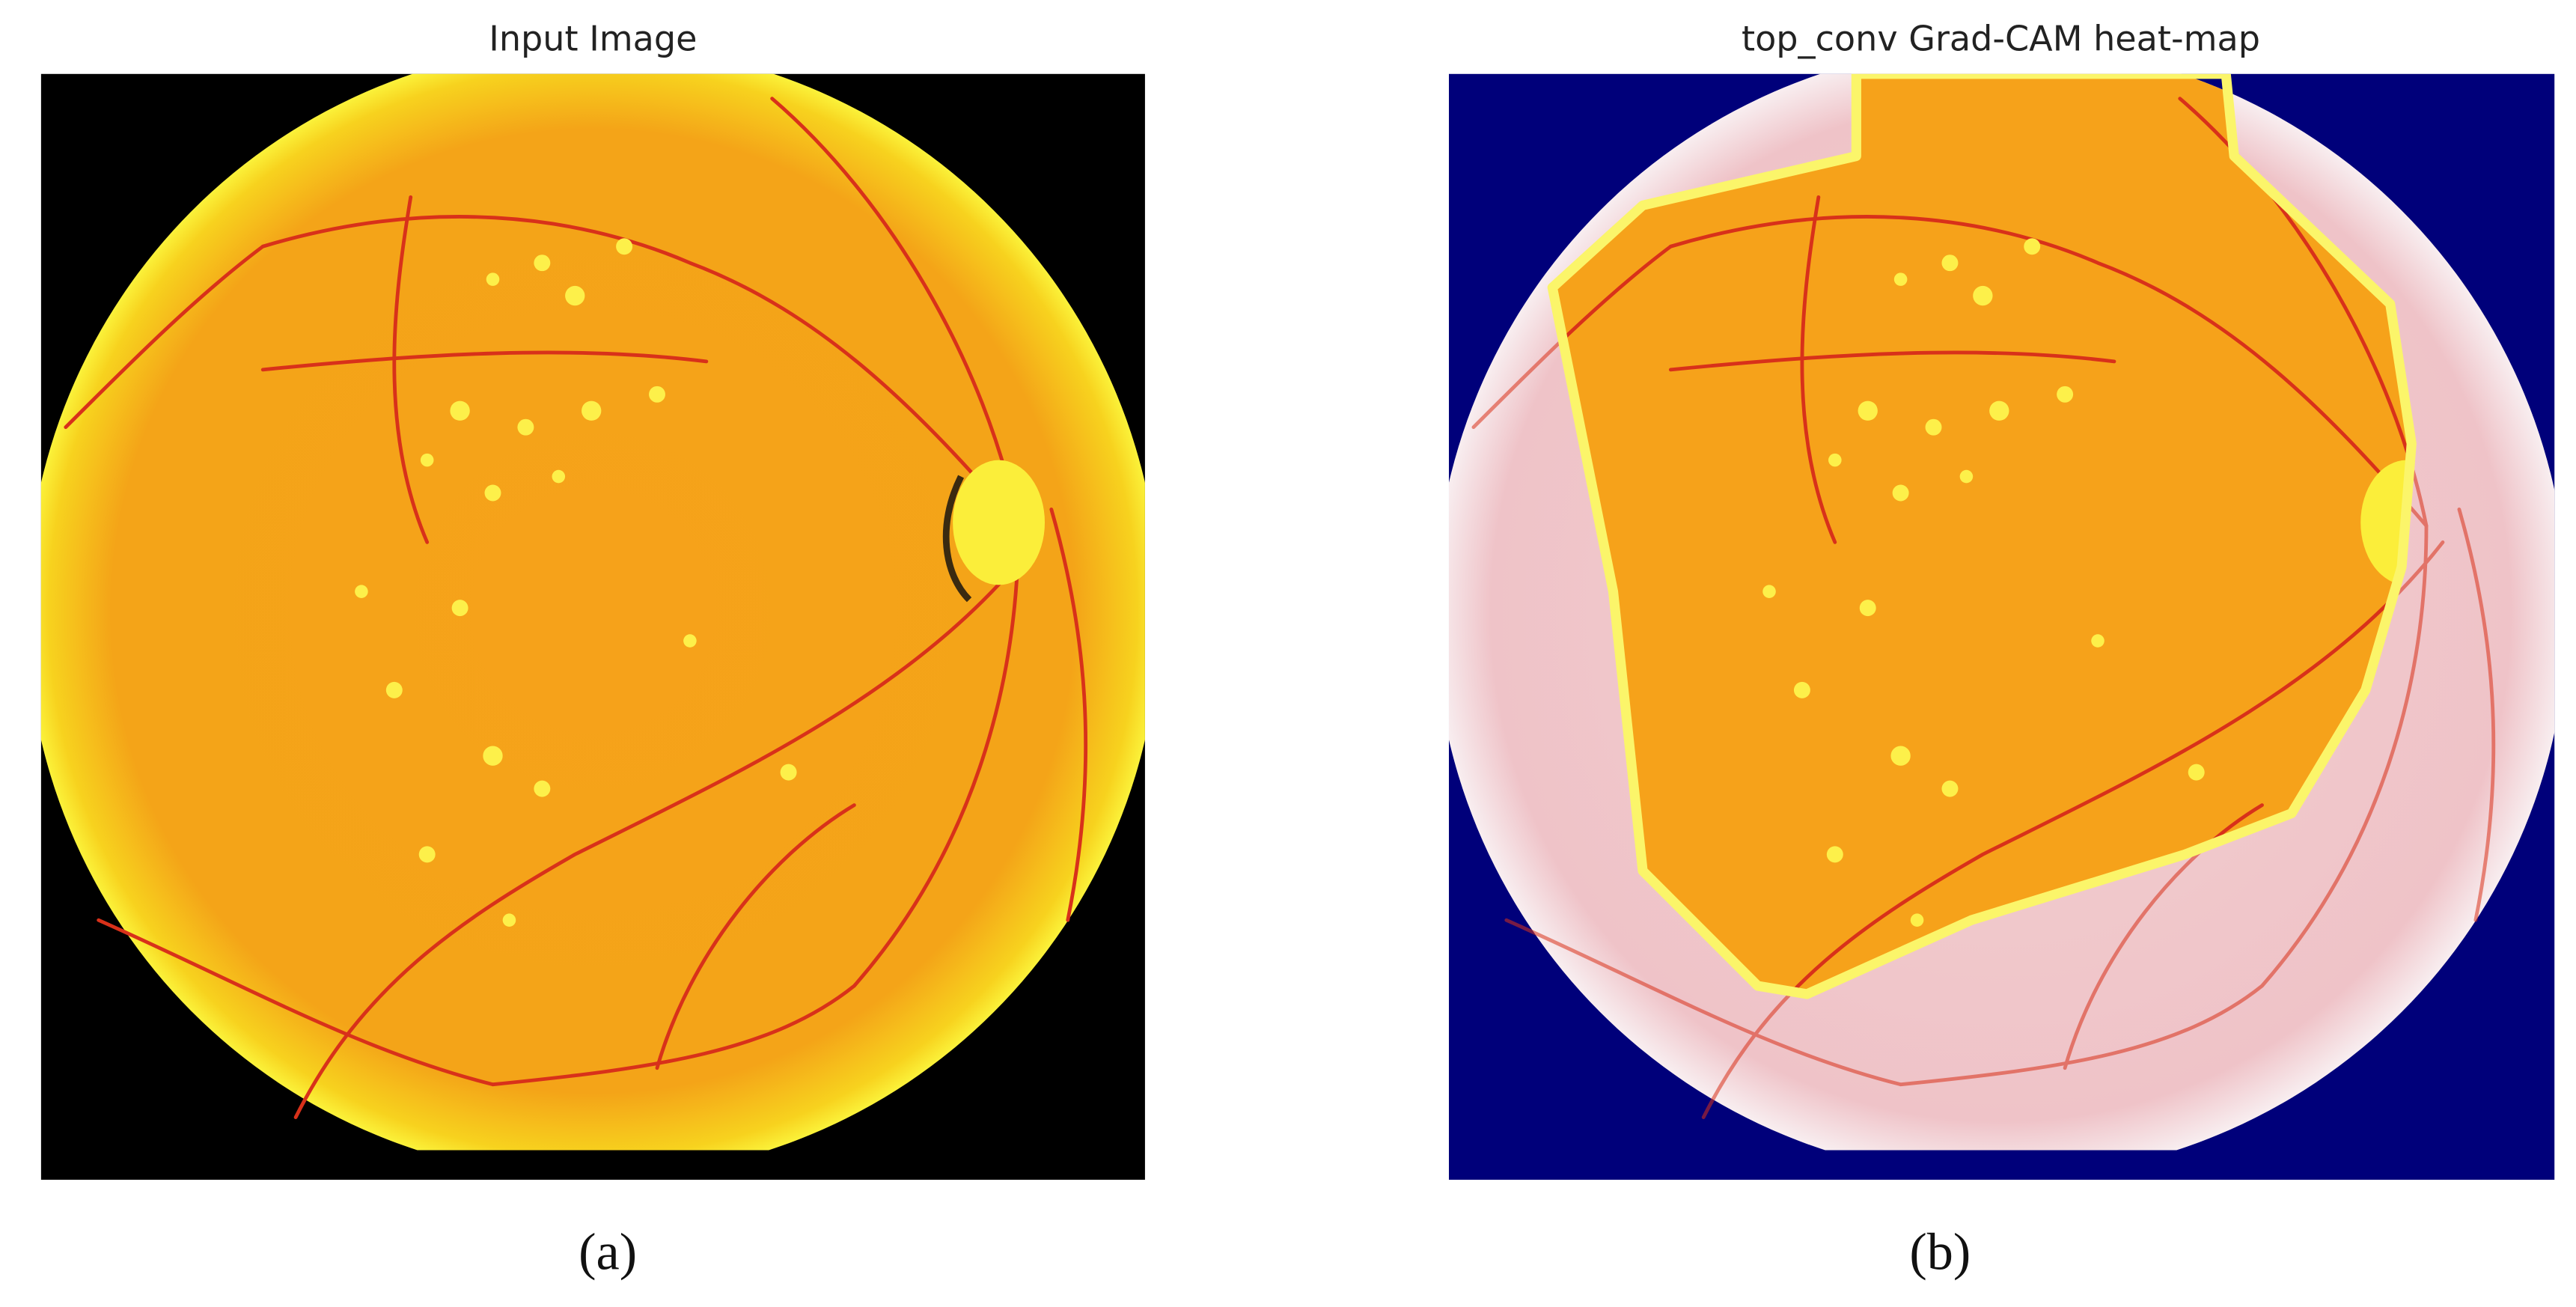 This screenshot has width=2576, height=1307. What do you see at coordinates (1940, 1251) in the screenshot?
I see `panel-caption: (b)` at bounding box center [1940, 1251].